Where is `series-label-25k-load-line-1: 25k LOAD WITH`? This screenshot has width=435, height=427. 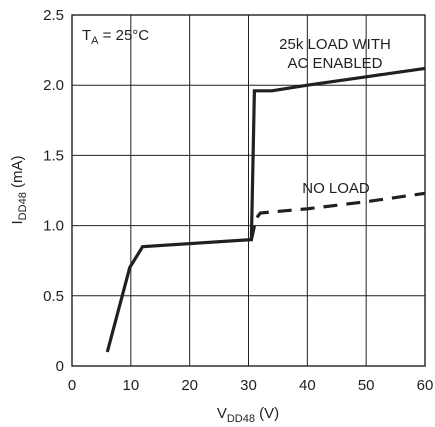 series-label-25k-load-line-1: 25k LOAD WITH is located at coordinates (335, 44).